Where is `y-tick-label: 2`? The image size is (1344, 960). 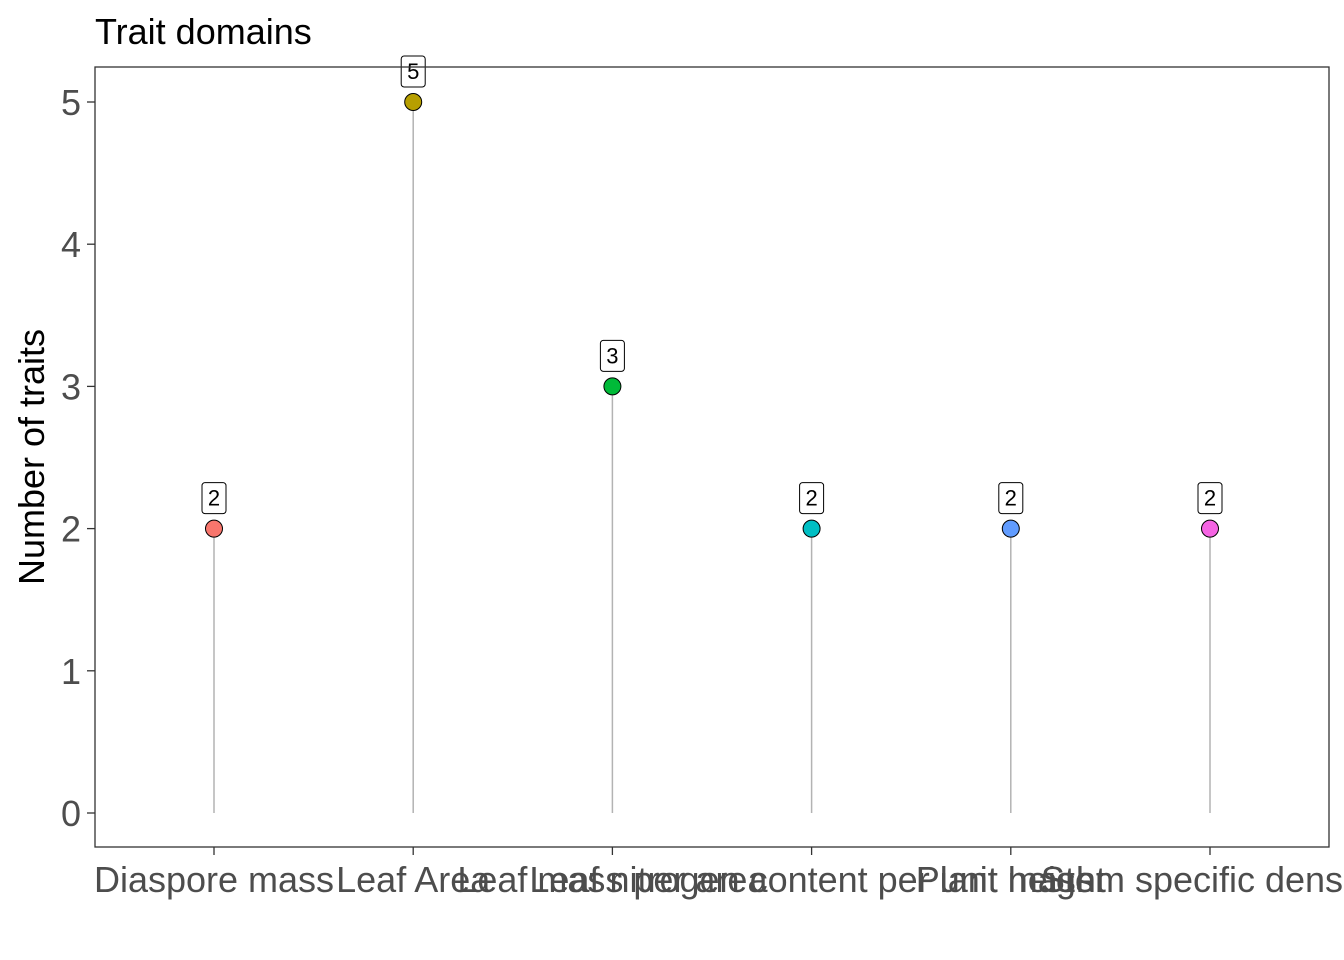
y-tick-label: 2 is located at coordinates (71, 529).